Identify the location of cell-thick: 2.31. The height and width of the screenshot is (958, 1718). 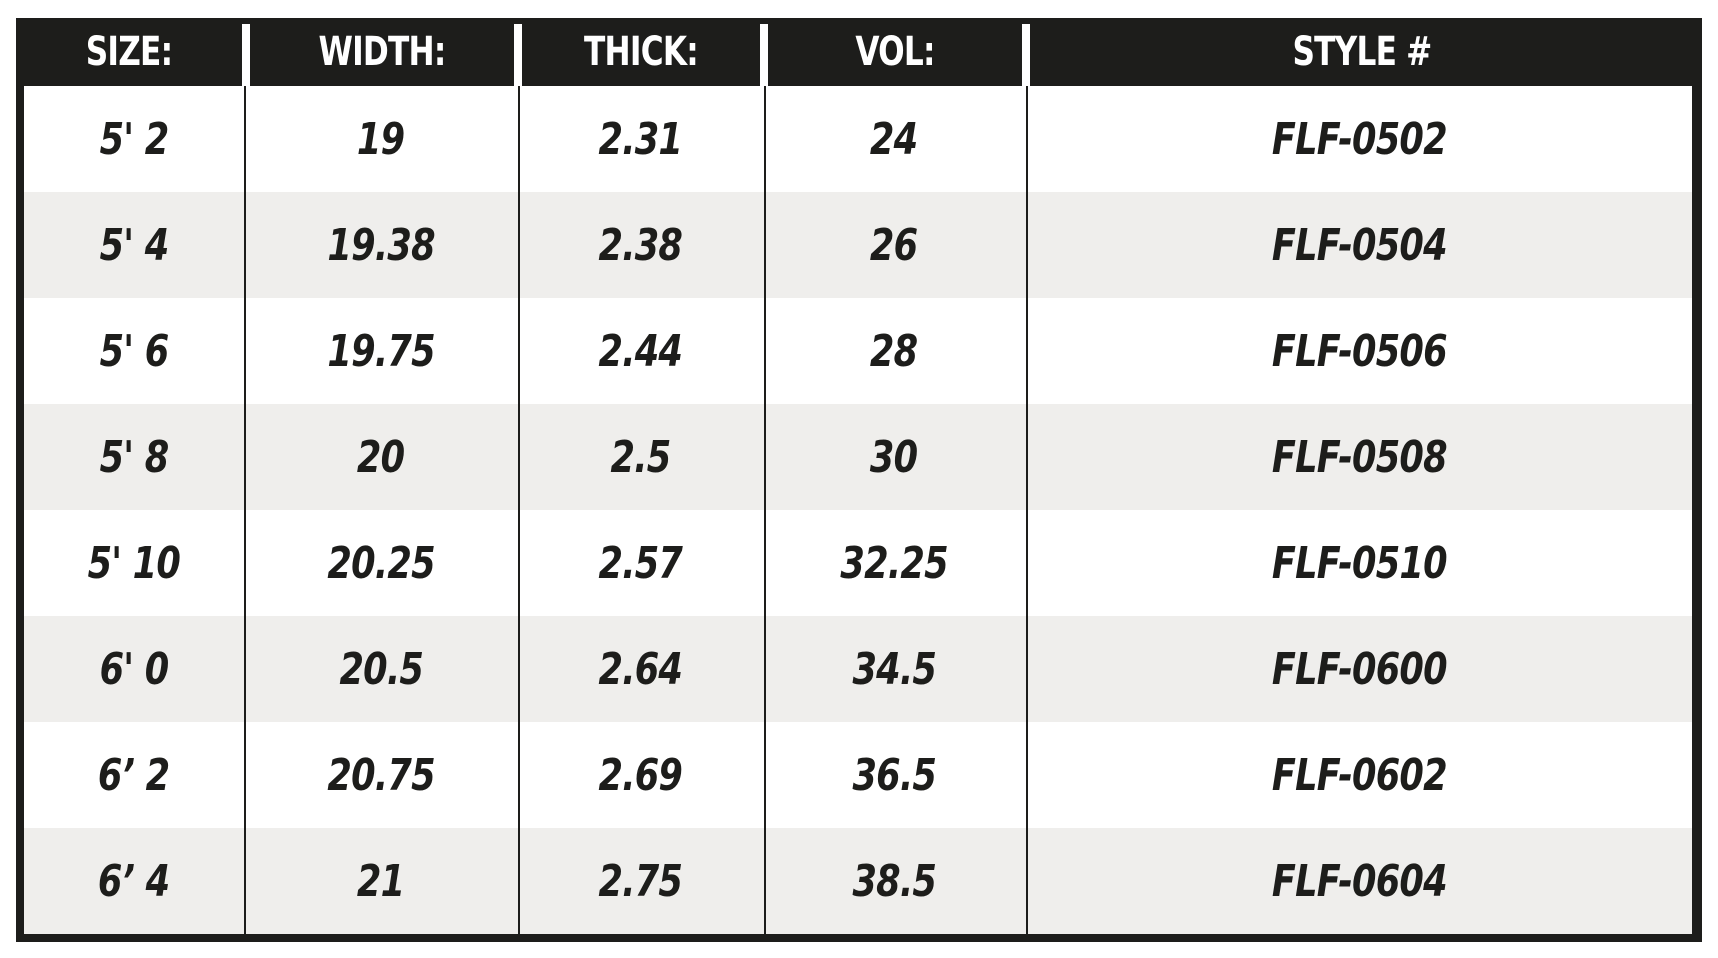
(640, 139).